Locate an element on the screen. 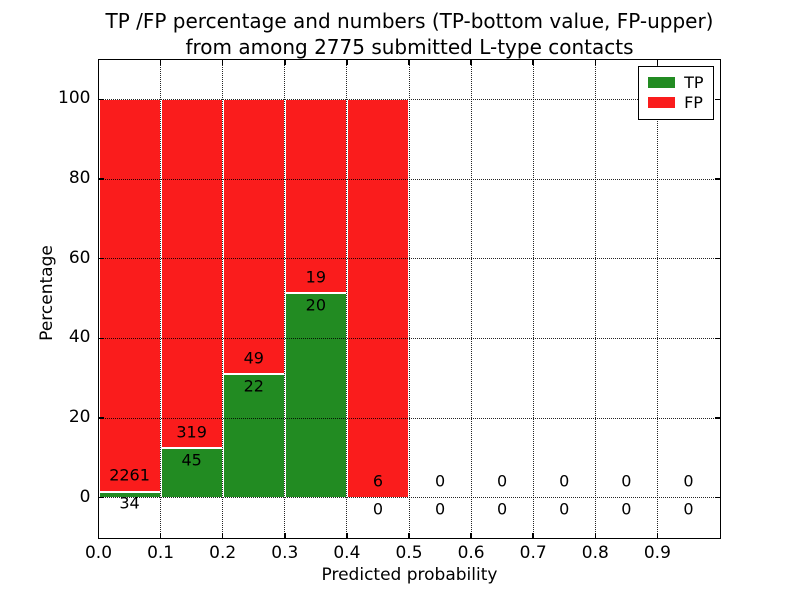 The width and height of the screenshot is (800, 600). x-axis-label: Predicted probability is located at coordinates (409, 575).